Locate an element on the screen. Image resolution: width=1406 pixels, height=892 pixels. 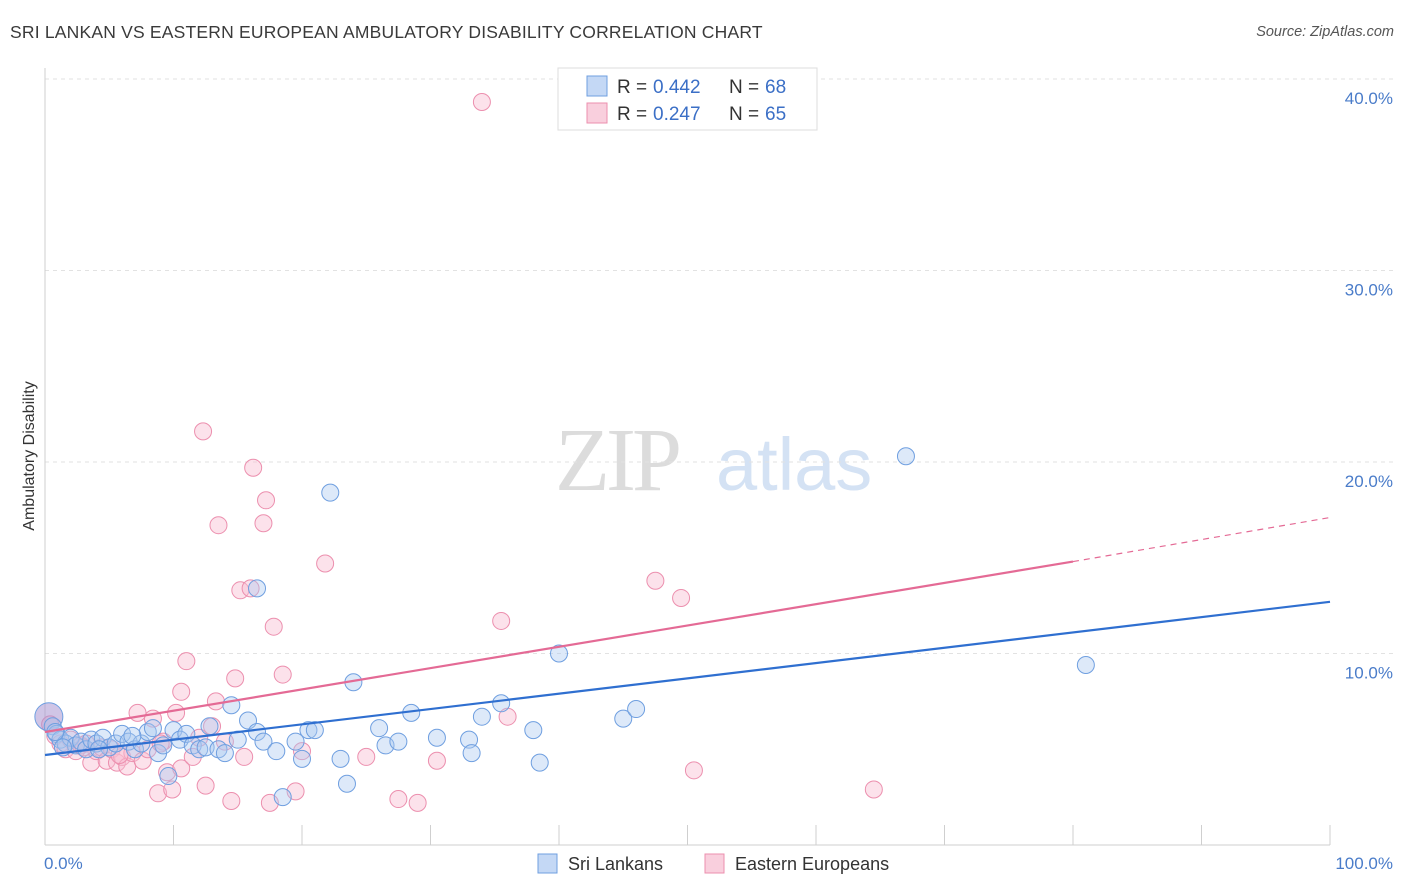
y-tick-label: 40.0% is located at coordinates (1369, 98).